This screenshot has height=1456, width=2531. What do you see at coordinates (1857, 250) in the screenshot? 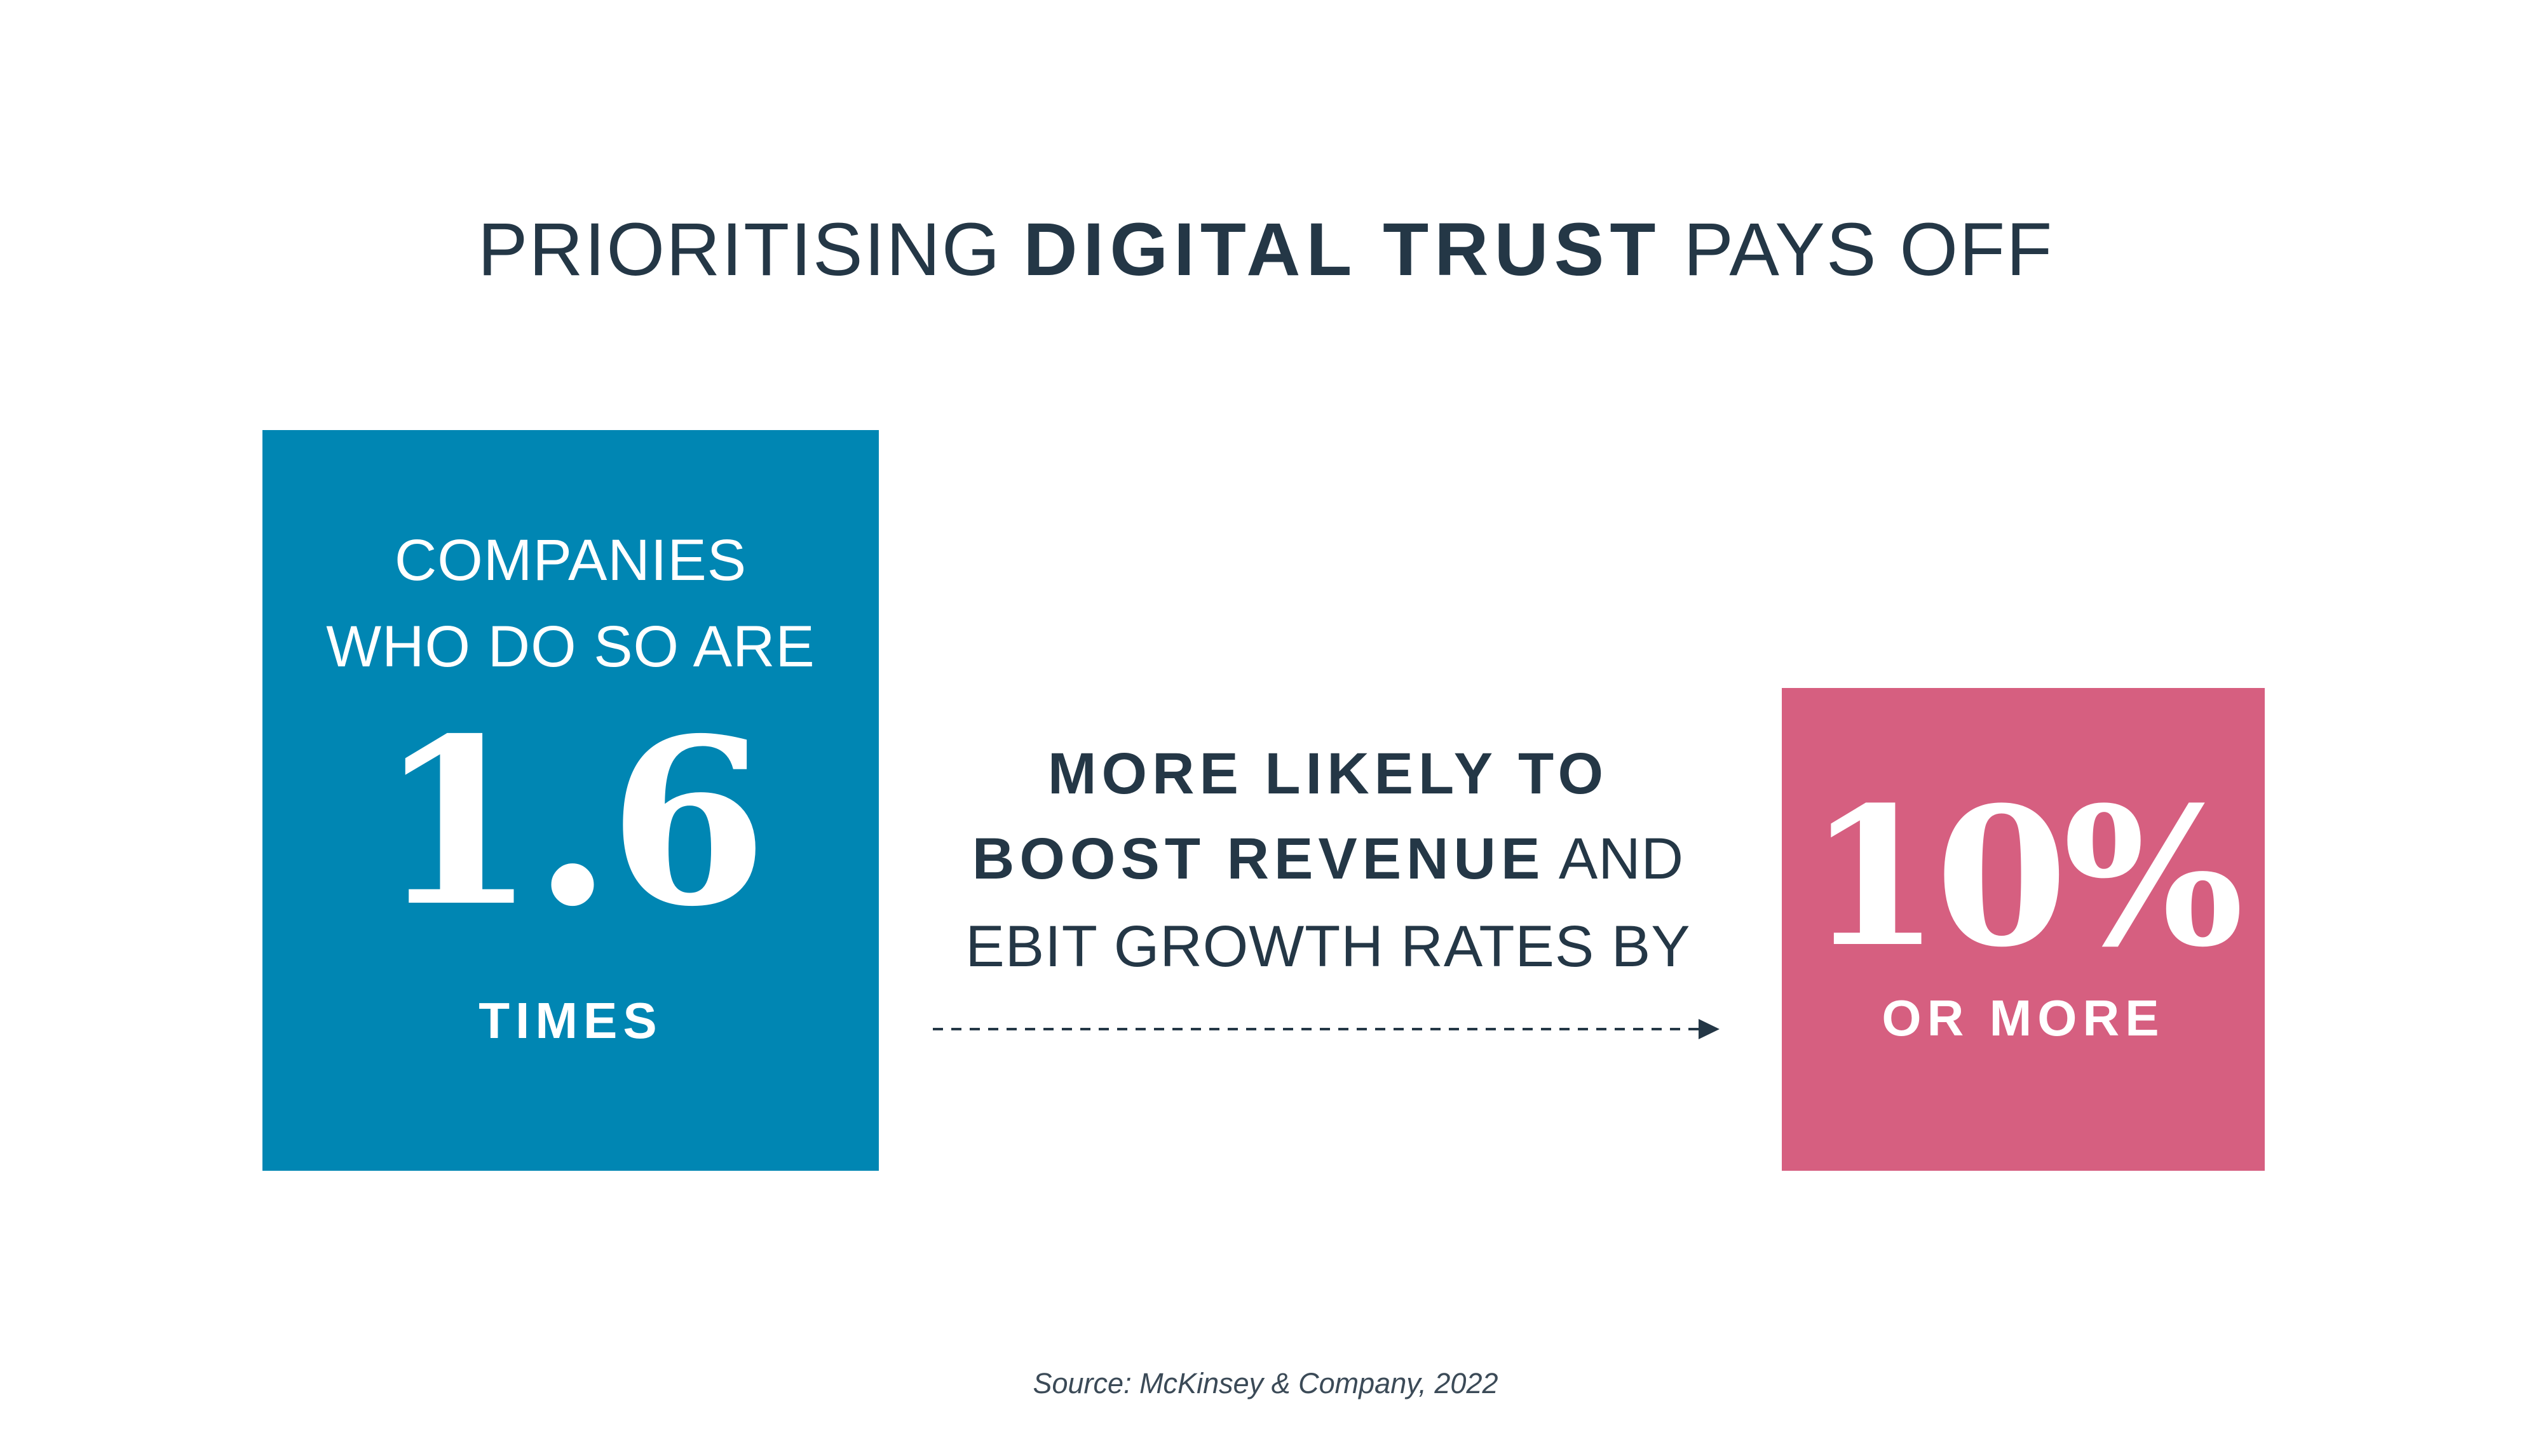
I see `title-suffix: PAYS OFF` at bounding box center [1857, 250].